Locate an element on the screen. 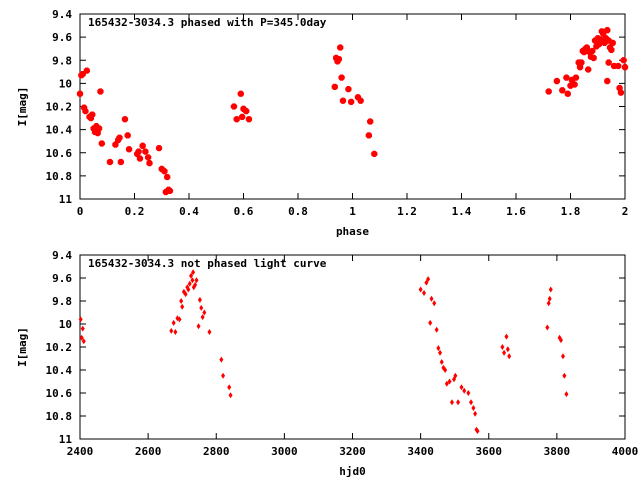  phased-xtick-label: 1.6 is located at coordinates (516, 211).